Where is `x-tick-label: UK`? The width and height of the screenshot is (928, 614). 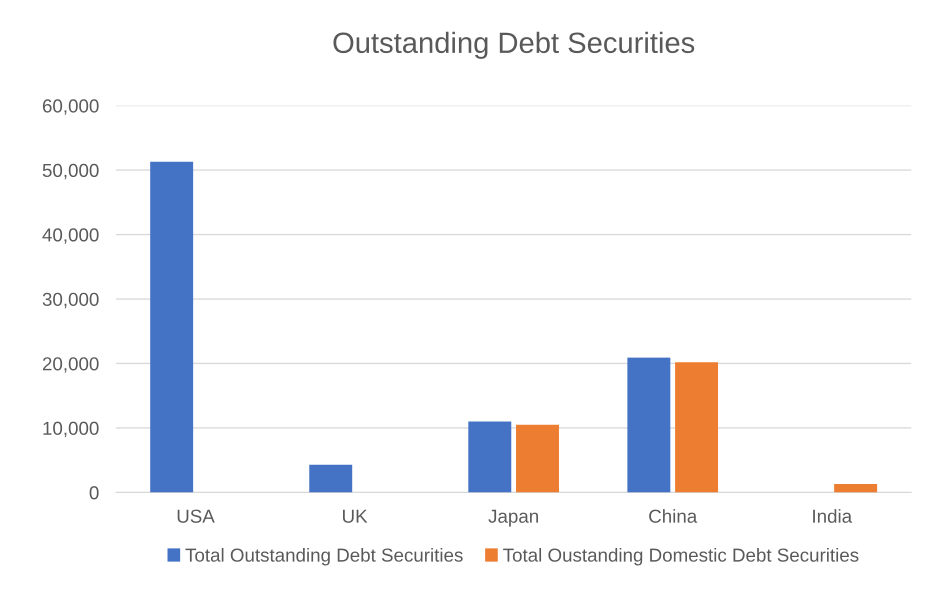 x-tick-label: UK is located at coordinates (355, 516).